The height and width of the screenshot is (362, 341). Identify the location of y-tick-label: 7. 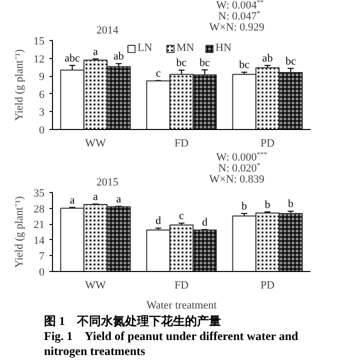
(42, 256).